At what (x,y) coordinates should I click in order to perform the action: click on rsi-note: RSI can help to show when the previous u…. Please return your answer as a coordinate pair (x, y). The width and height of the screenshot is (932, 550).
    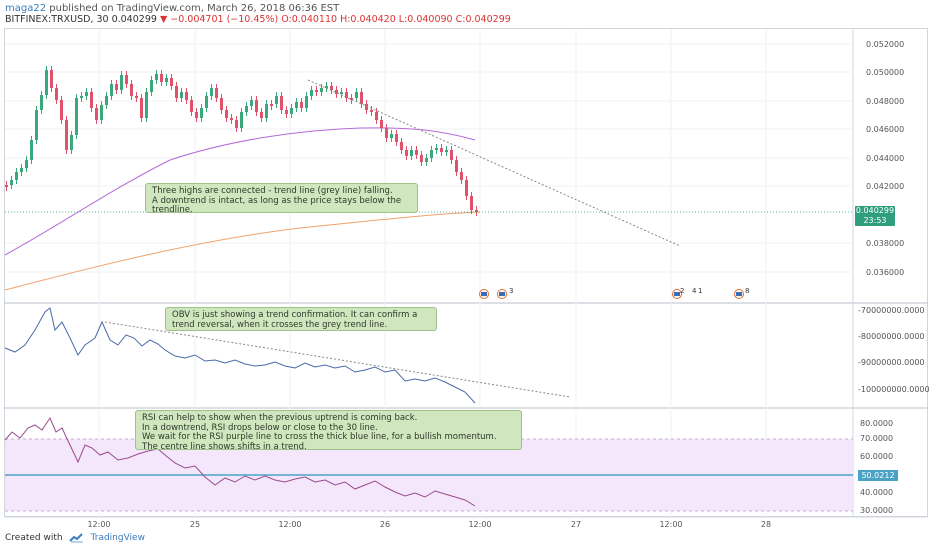
    Looking at the image, I should click on (328, 430).